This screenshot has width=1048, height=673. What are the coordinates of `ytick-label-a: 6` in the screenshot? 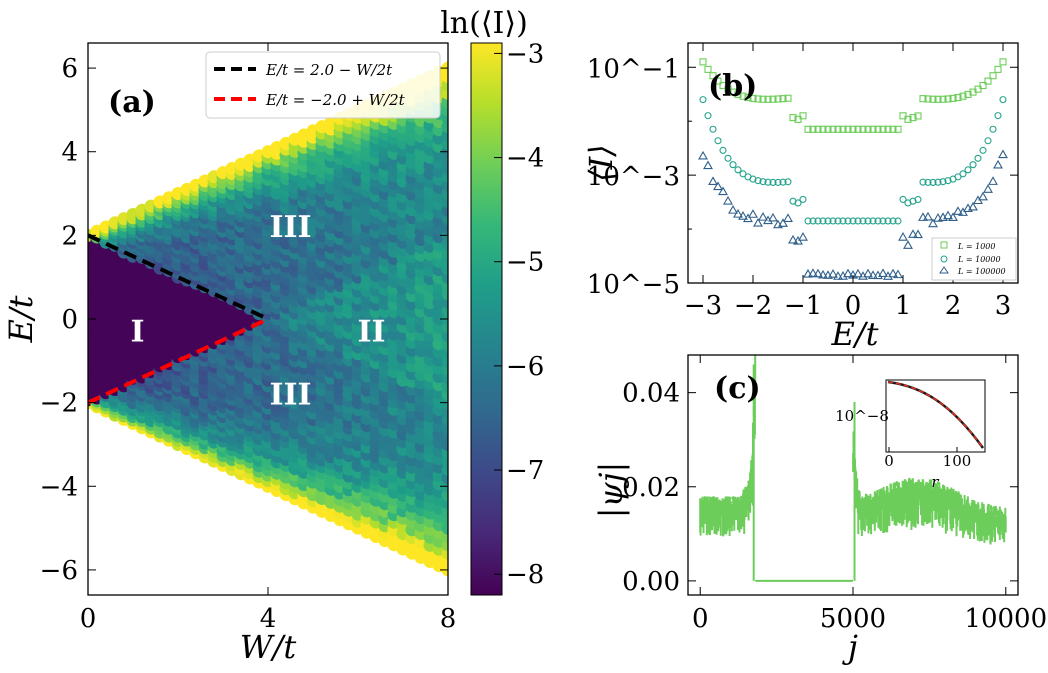 It's located at (69, 69).